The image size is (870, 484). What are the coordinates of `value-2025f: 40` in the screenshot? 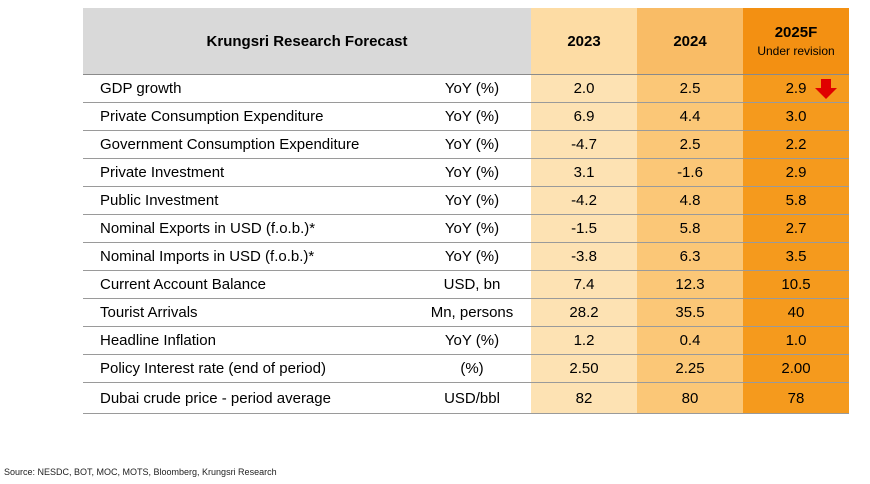 It's located at (796, 312).